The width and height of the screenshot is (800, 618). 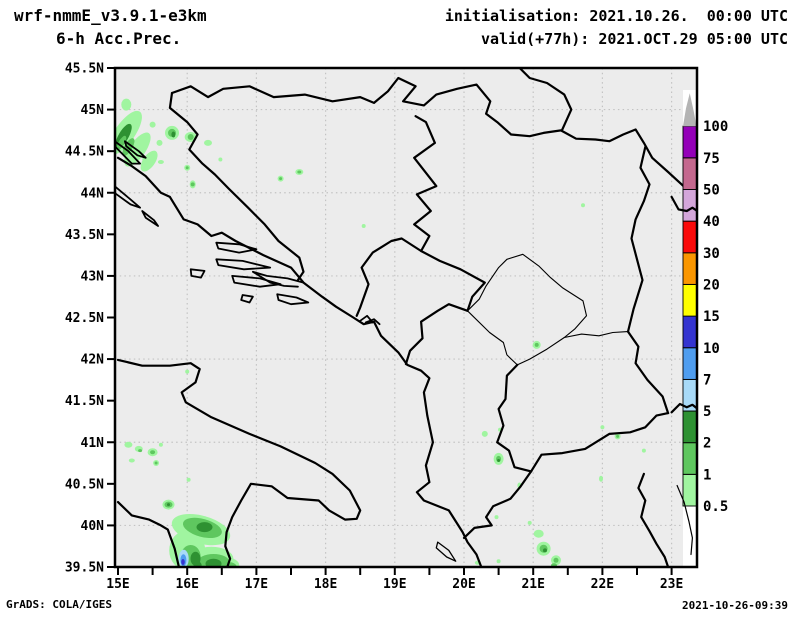 What do you see at coordinates (84, 235) in the screenshot?
I see `lat-tick-label: 43.5N` at bounding box center [84, 235].